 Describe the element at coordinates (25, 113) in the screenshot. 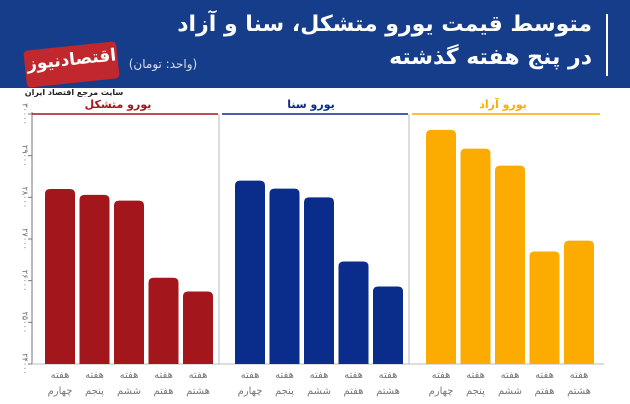

I see `y-tick-label: ۳۰۰۰۰` at that location.